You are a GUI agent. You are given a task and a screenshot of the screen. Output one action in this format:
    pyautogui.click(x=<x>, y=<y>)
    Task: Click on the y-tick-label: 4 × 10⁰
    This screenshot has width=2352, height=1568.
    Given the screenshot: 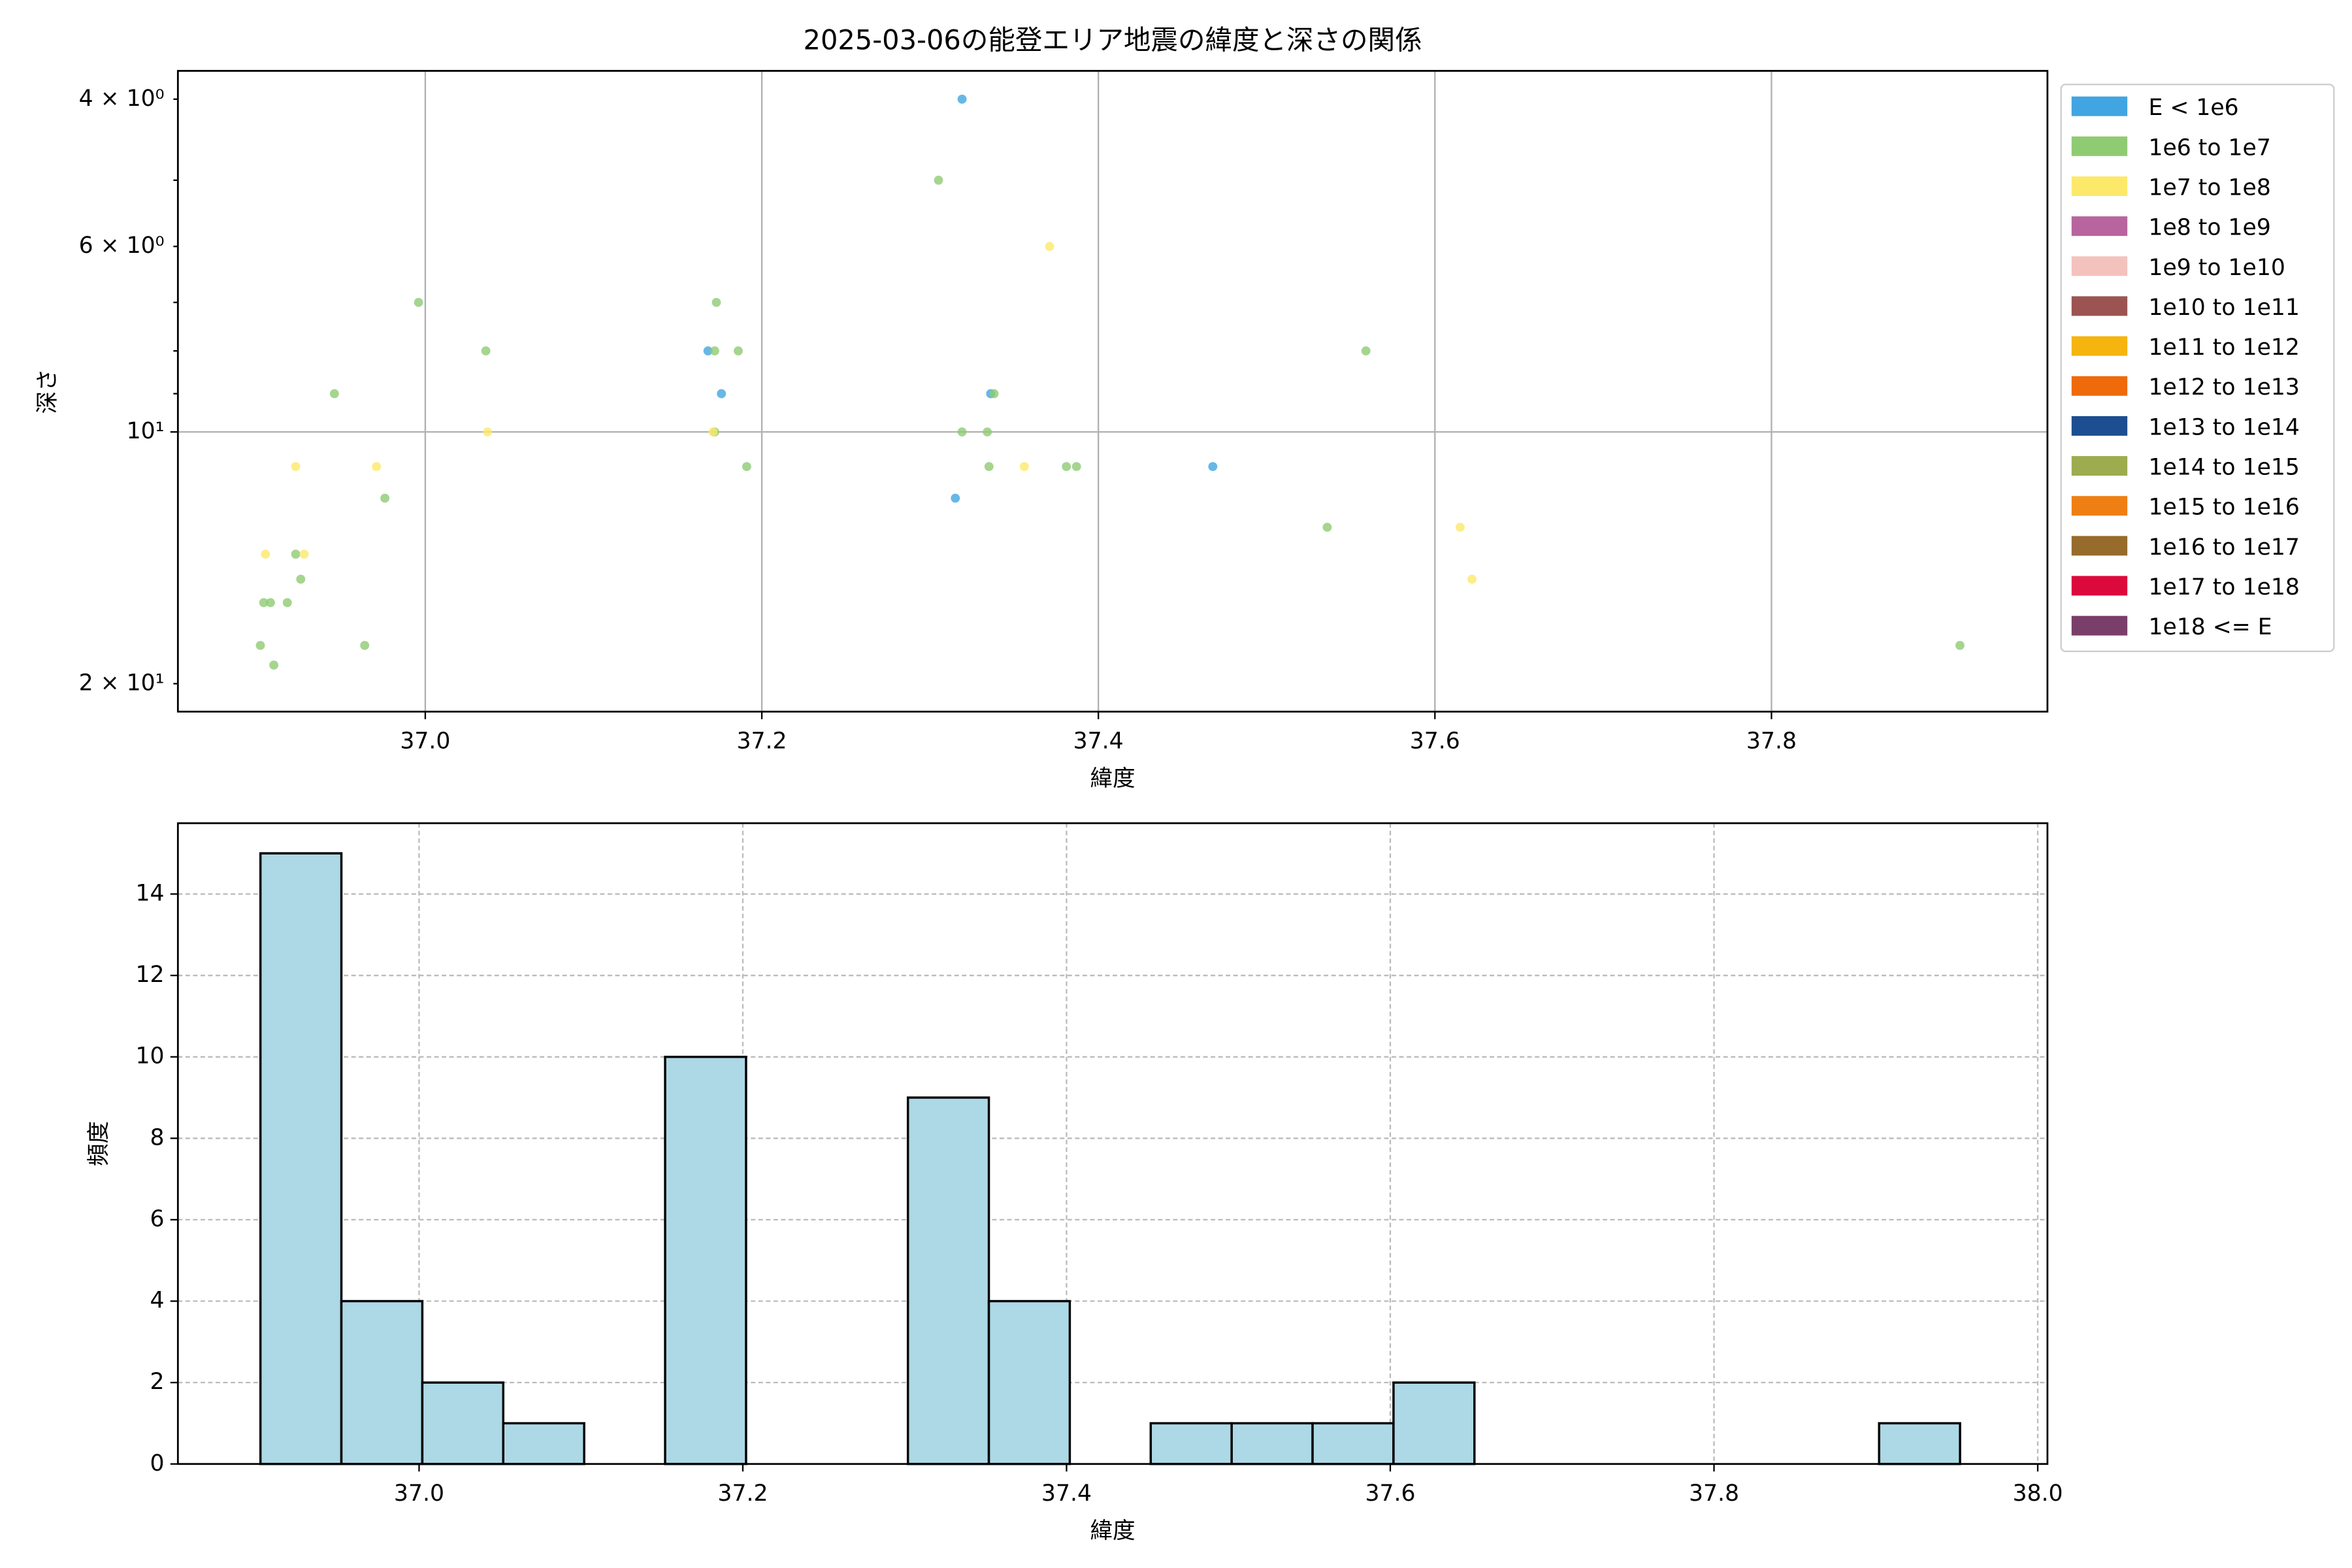 What is the action you would take?
    pyautogui.click(x=122, y=99)
    